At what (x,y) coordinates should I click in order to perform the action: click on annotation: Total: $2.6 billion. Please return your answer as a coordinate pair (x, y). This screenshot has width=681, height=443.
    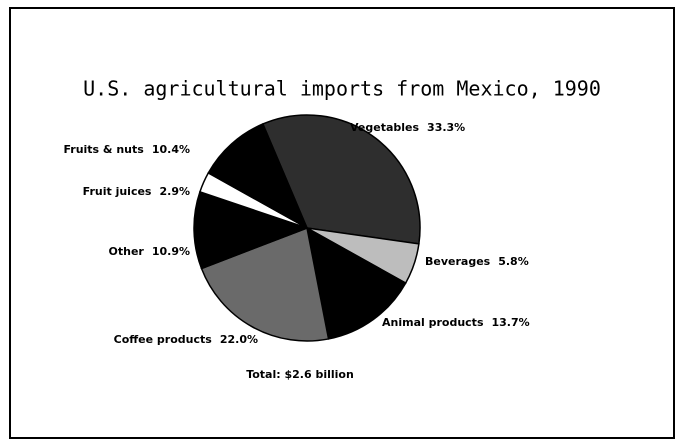
    Looking at the image, I should click on (300, 374).